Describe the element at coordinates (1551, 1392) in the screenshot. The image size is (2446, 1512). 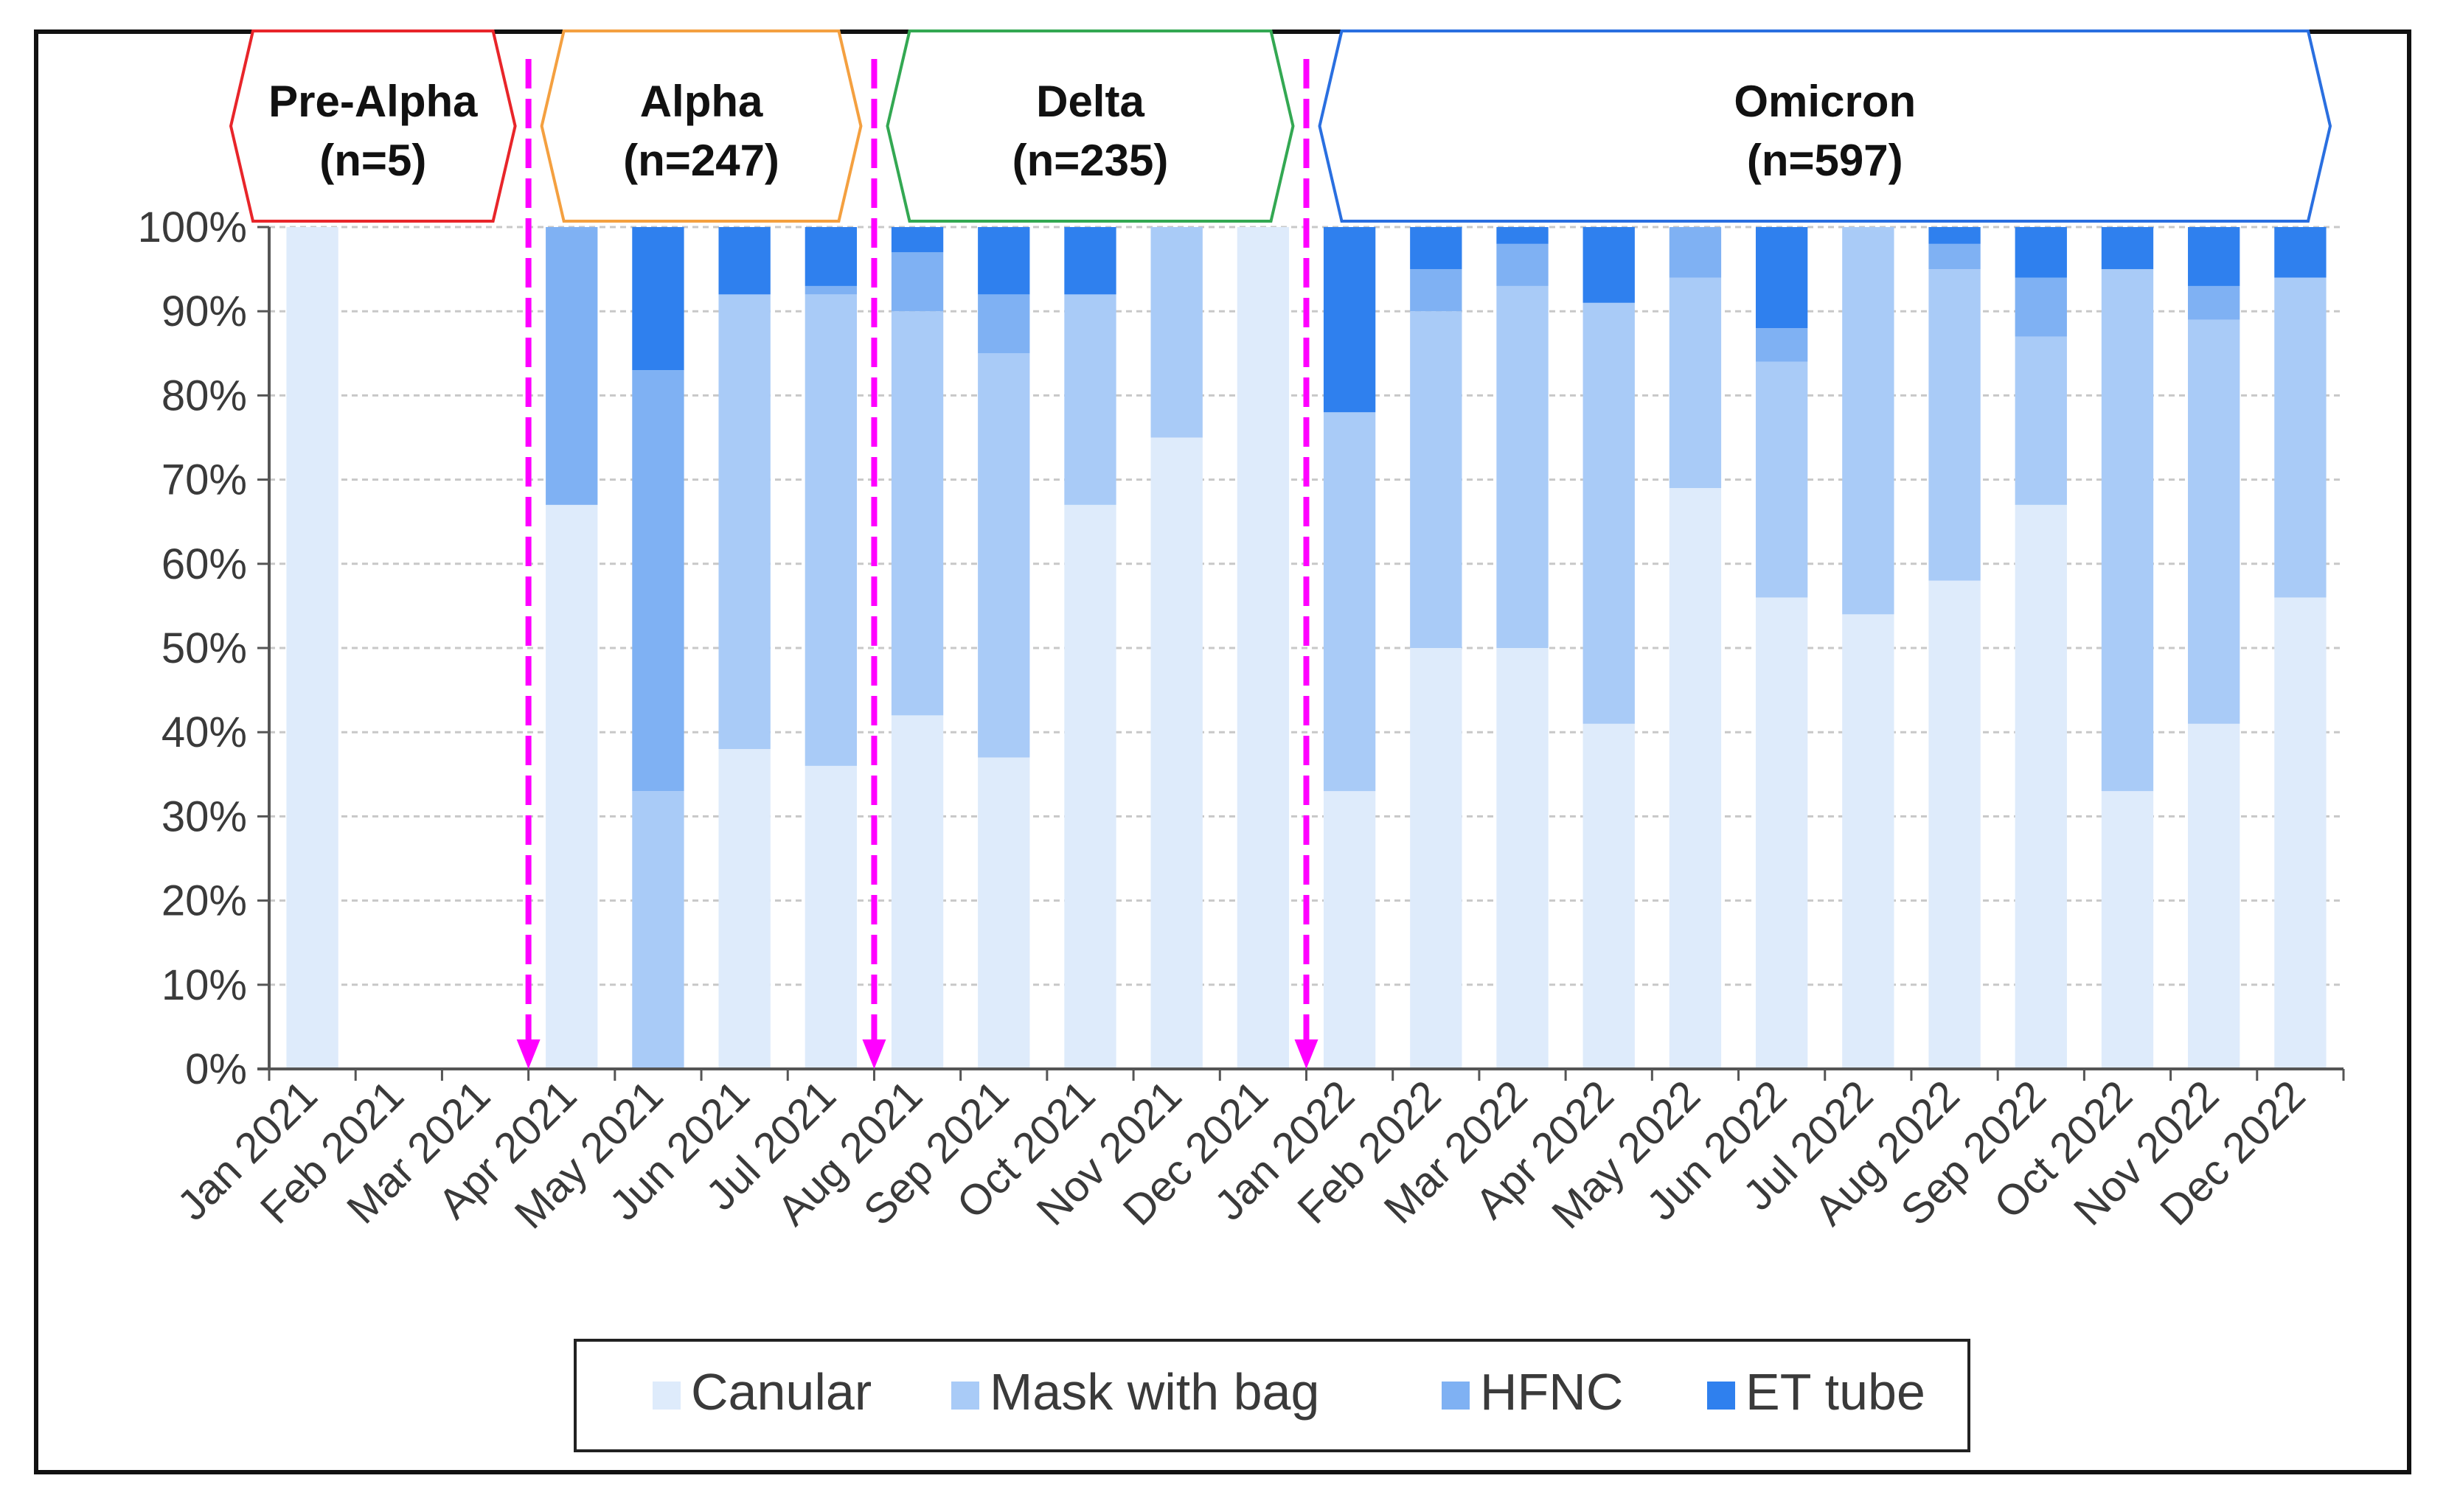
I see `legend-label: HFNC` at that location.